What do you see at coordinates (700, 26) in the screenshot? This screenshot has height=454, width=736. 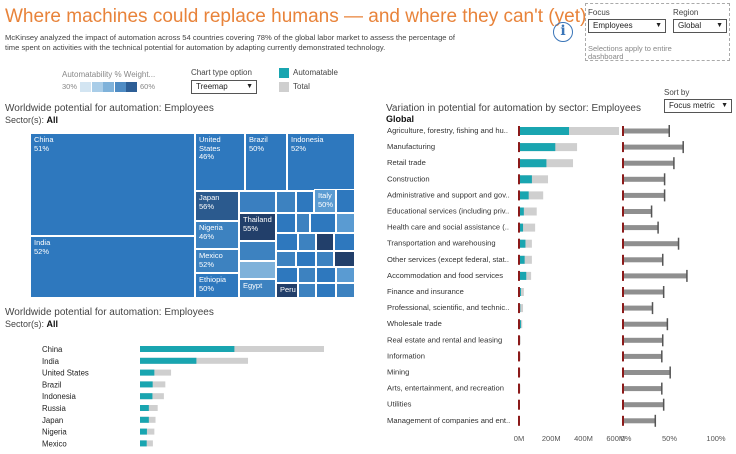 I see `region-select: Global ▼` at bounding box center [700, 26].